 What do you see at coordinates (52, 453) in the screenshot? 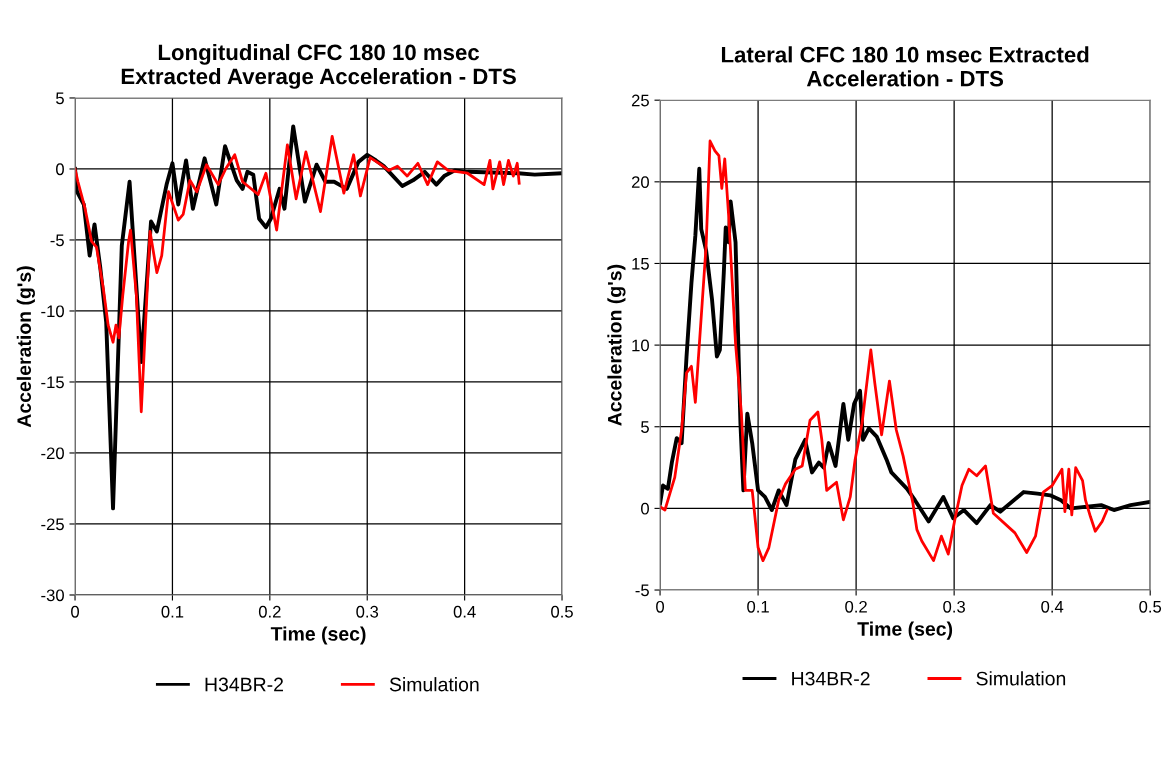
I see `y-tick-label: -20` at bounding box center [52, 453].